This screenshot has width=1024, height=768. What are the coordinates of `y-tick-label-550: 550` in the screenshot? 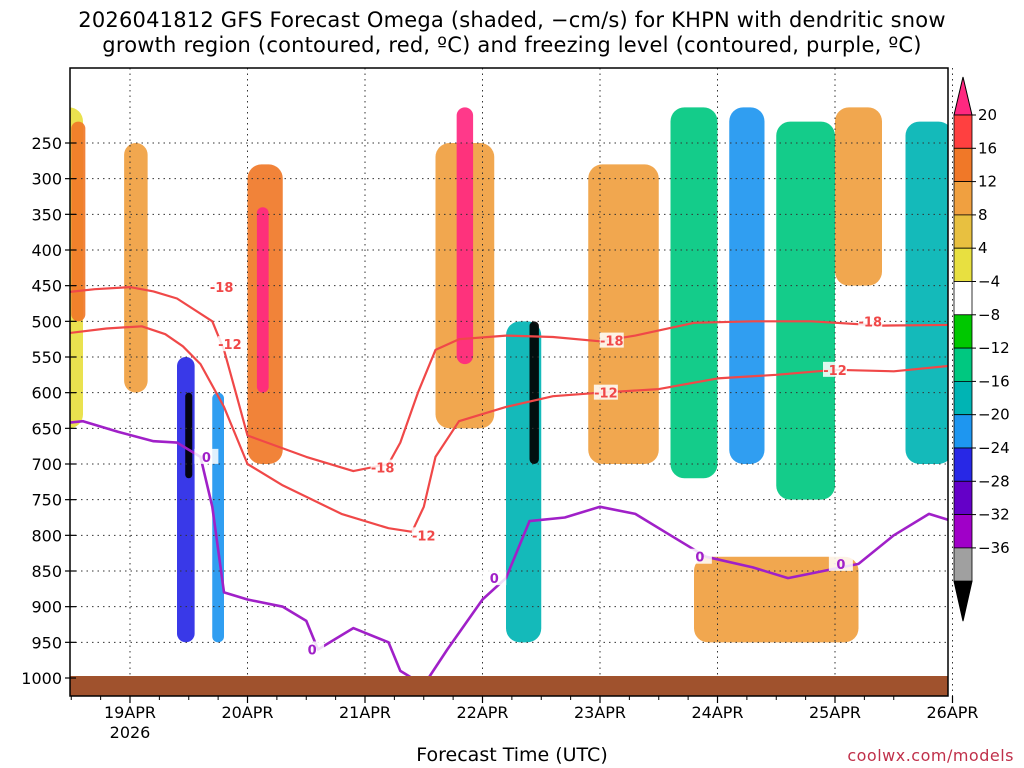 It's located at (46, 357).